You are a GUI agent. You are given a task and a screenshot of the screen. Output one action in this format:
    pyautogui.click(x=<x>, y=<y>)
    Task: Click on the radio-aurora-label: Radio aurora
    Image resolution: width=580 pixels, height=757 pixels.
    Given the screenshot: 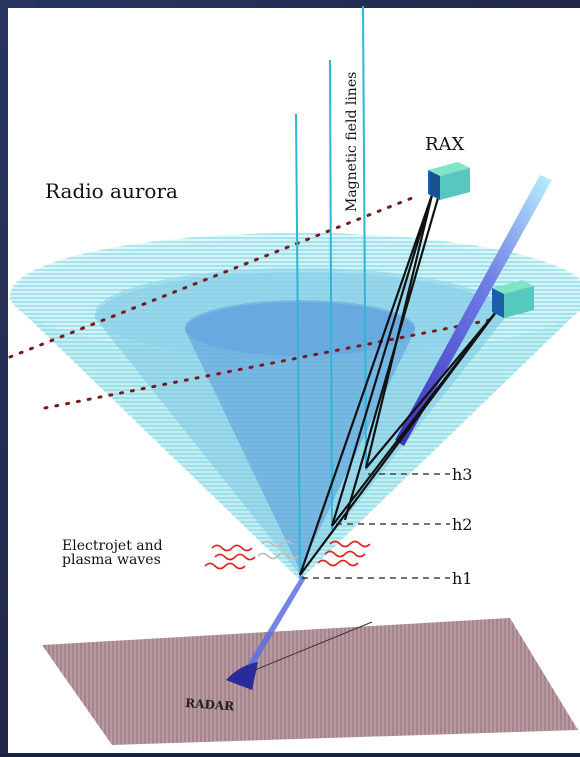 What is the action you would take?
    pyautogui.click(x=111, y=191)
    